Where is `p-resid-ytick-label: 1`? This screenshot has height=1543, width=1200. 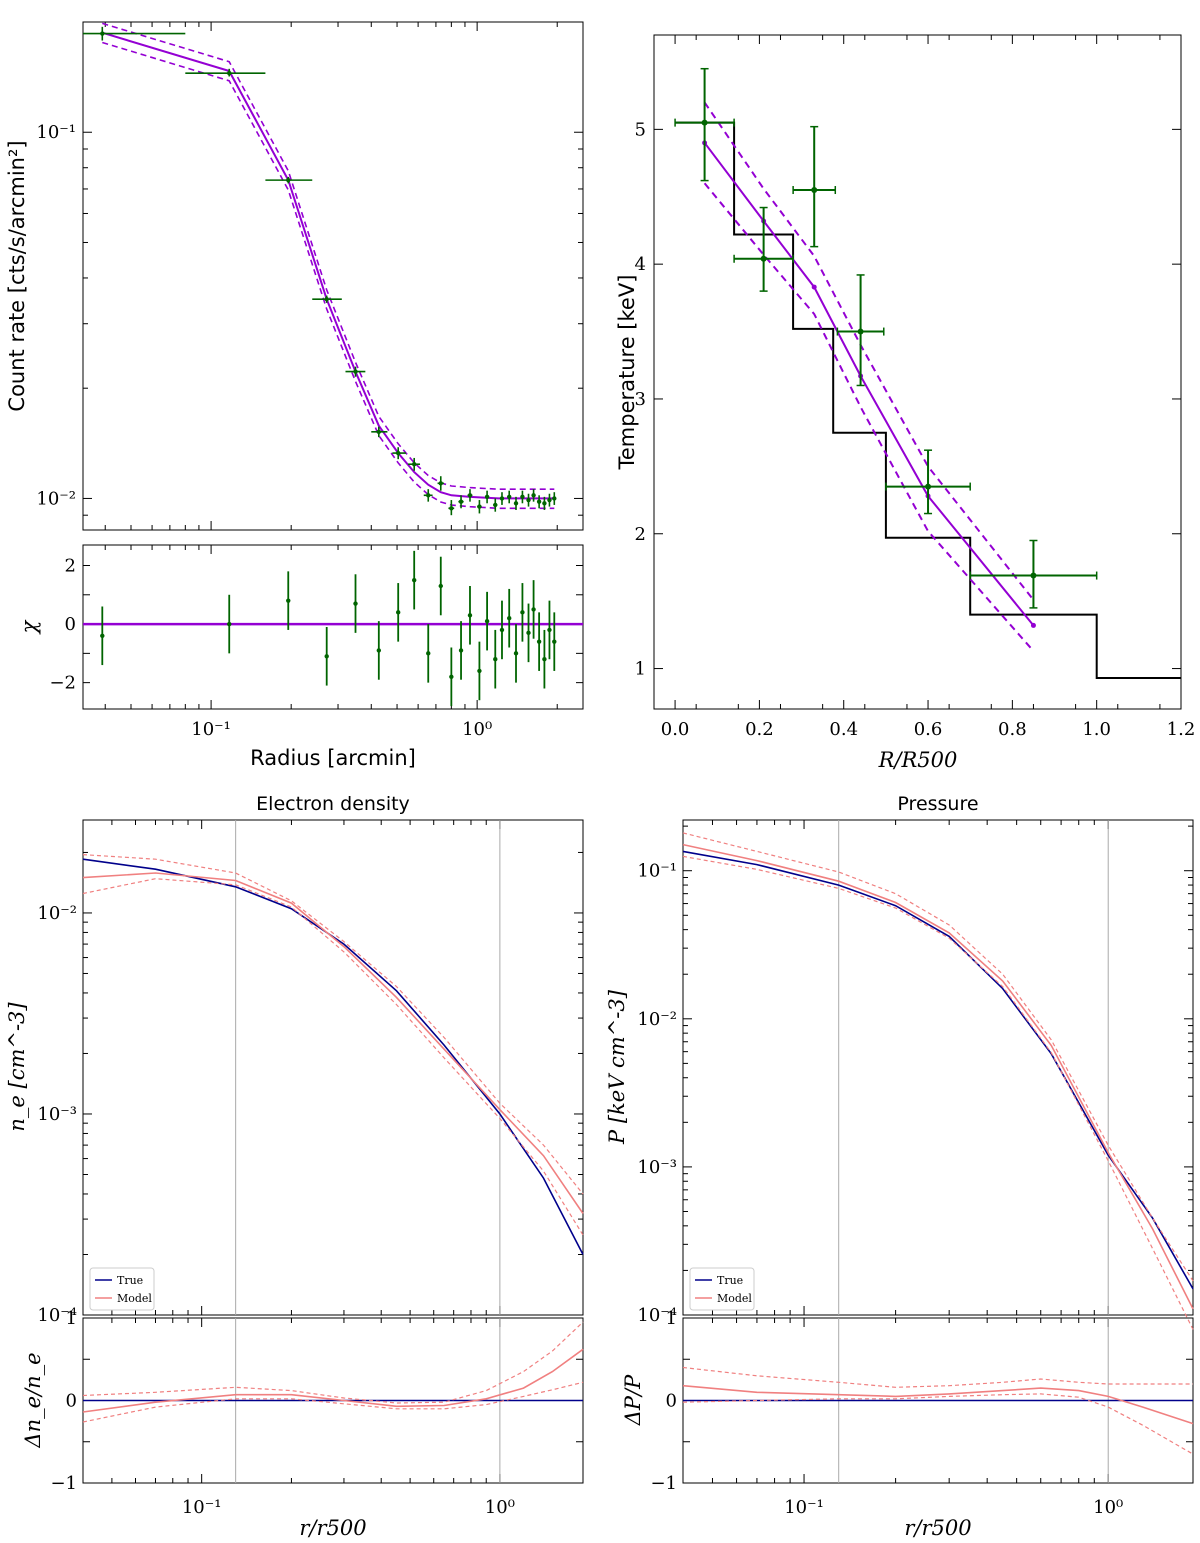
p-resid-ytick-label: 1 is located at coordinates (671, 1318).